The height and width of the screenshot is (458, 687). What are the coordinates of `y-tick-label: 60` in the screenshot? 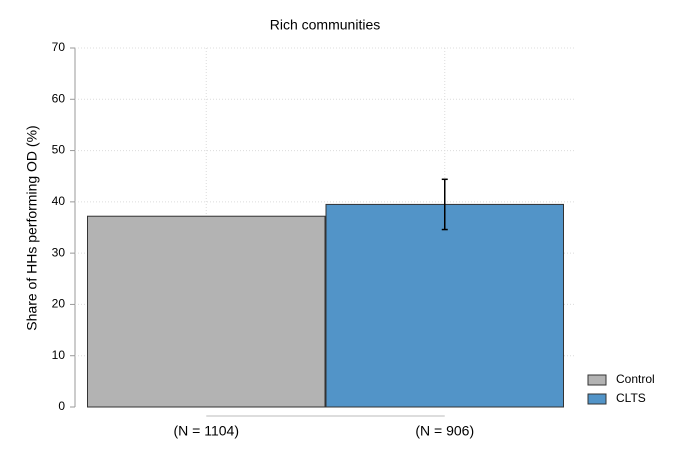 It's located at (59, 98).